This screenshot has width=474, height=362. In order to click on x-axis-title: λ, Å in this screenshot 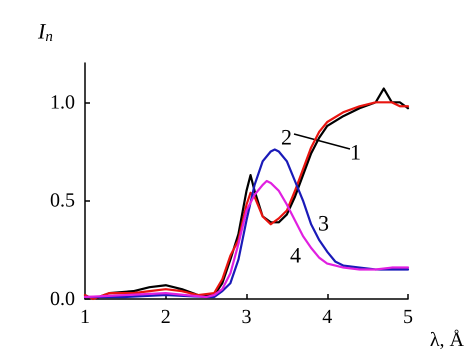, I will do `click(447, 340)`.